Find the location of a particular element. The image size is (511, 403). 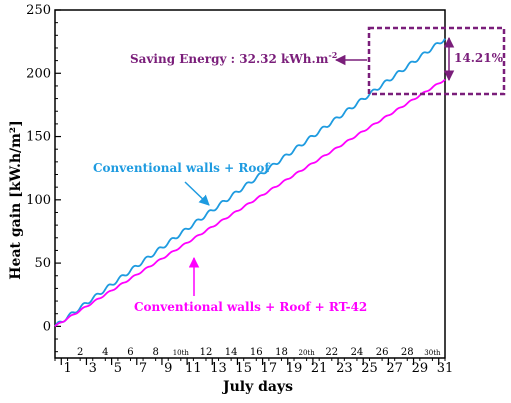

saving-energy-text: Saving Energy : 32.32 kWh.m is located at coordinates (229, 59).